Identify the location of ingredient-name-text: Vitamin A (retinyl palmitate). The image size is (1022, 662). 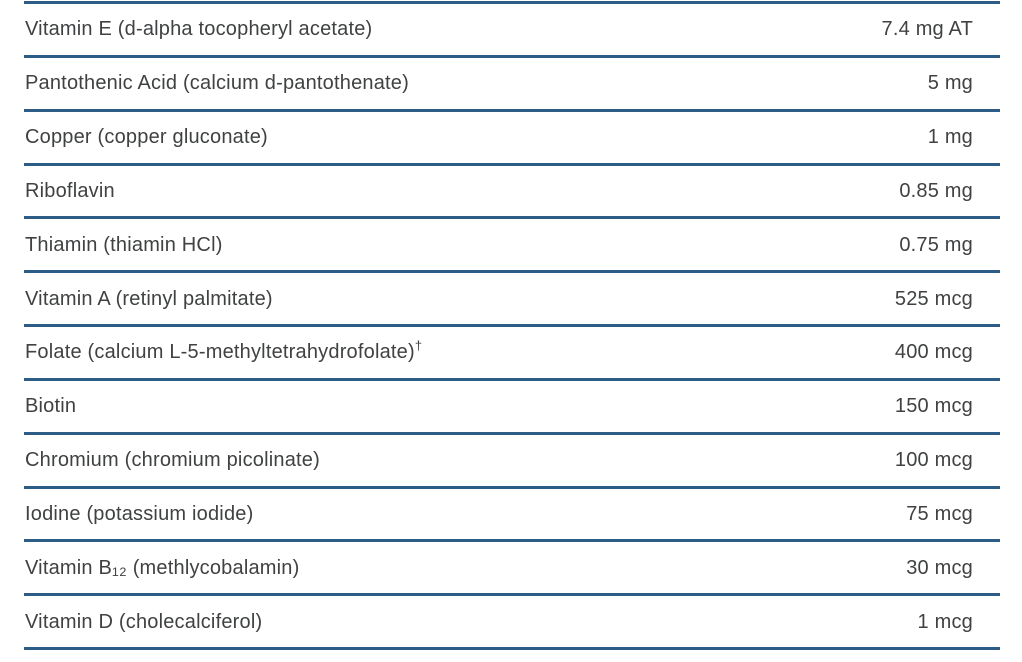
(149, 298).